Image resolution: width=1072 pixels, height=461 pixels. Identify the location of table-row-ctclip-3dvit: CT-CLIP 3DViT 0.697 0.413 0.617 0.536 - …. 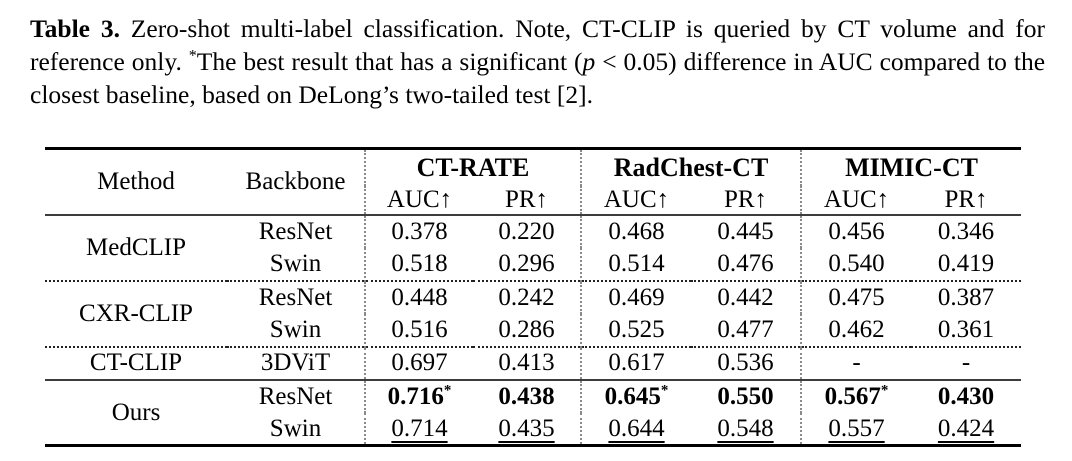
(533, 362).